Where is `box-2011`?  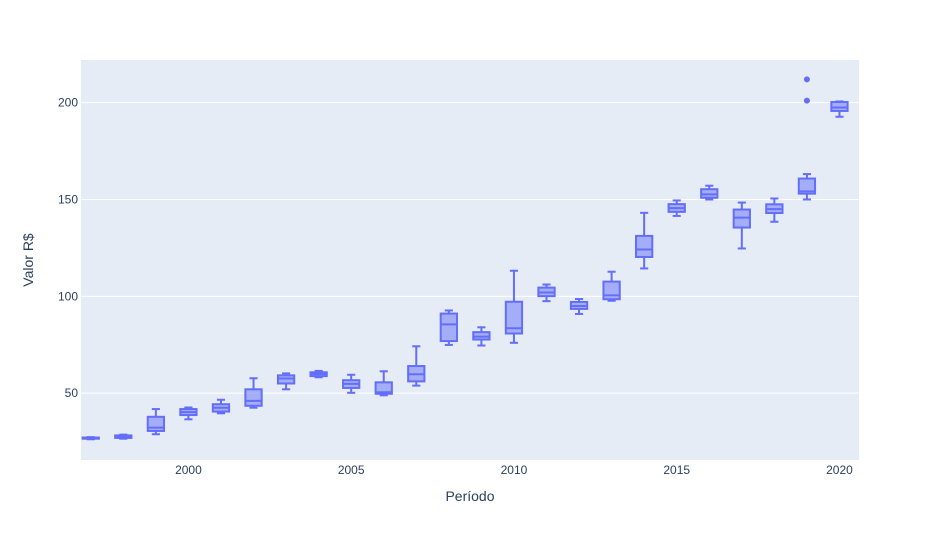 box-2011 is located at coordinates (546, 293).